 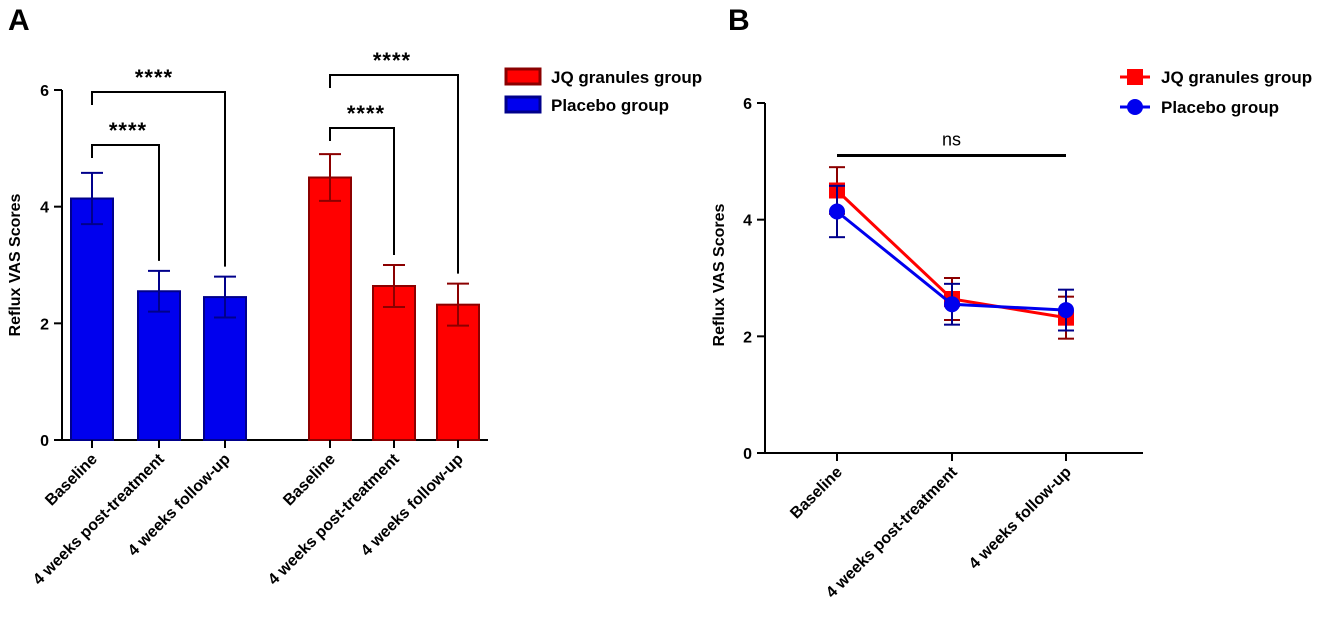 I want to click on panel-a-significance: **** **** **** ****, so click(x=275, y=161).